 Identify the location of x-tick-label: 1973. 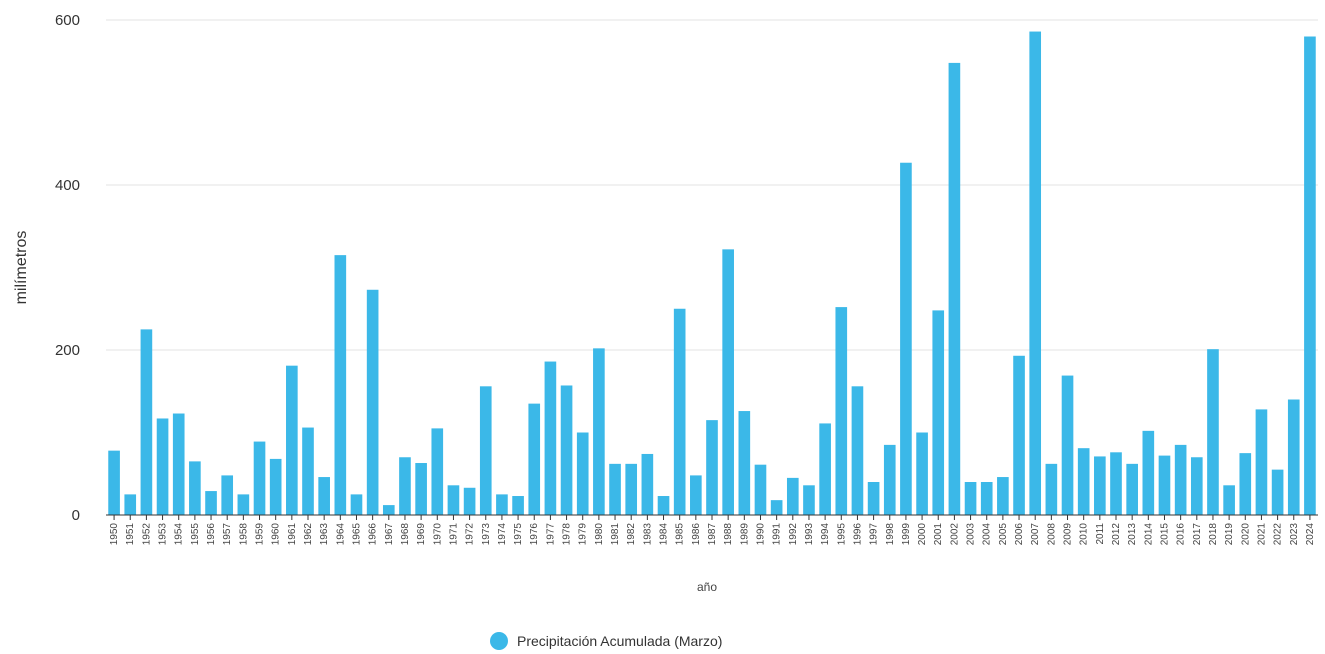
(486, 534).